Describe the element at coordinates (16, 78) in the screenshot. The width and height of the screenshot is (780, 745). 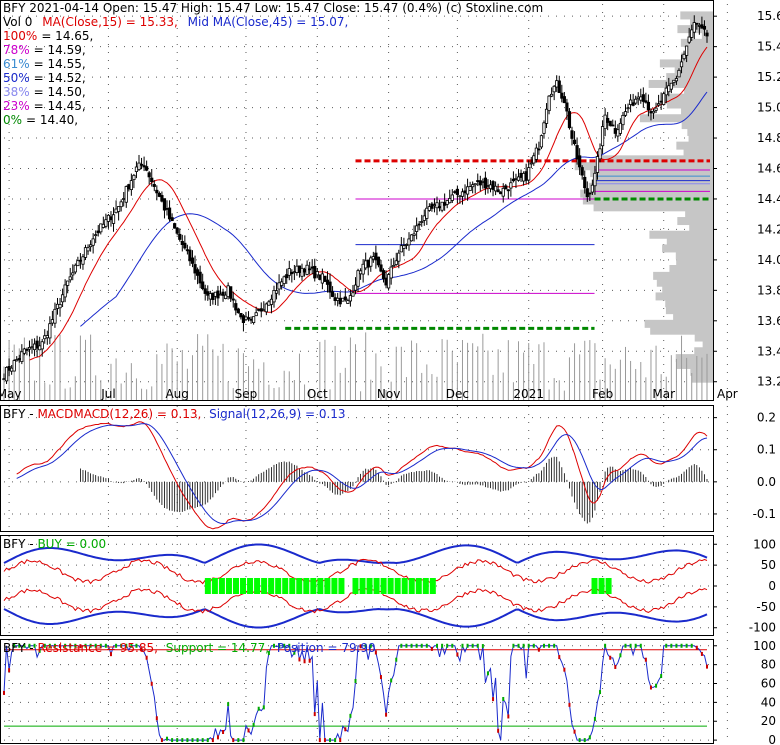
I see `fib-label-pct: 50%` at that location.